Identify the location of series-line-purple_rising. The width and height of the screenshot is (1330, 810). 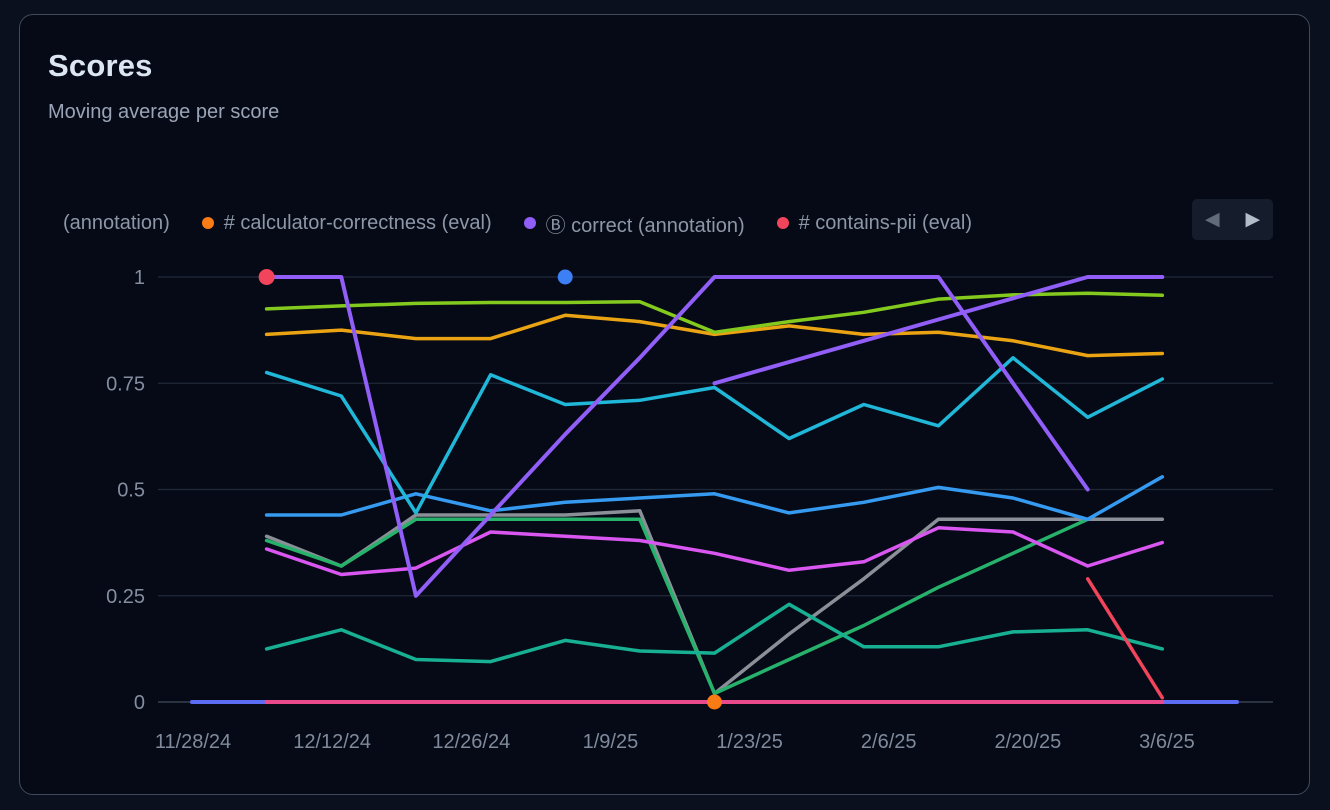
(938, 330).